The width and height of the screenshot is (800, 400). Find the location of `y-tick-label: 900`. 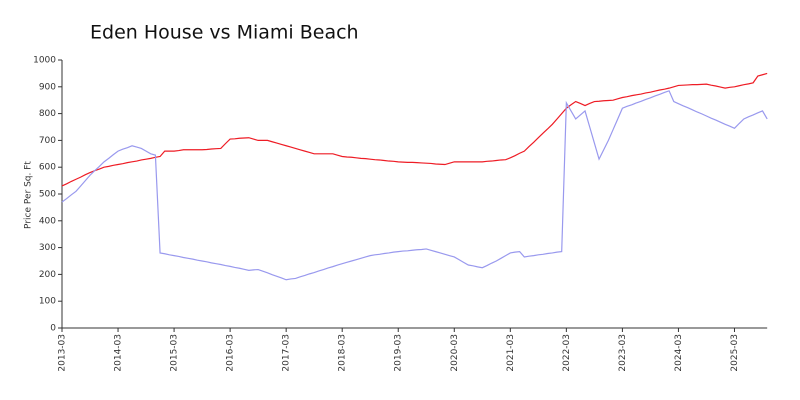

y-tick-label: 900 is located at coordinates (47, 87).